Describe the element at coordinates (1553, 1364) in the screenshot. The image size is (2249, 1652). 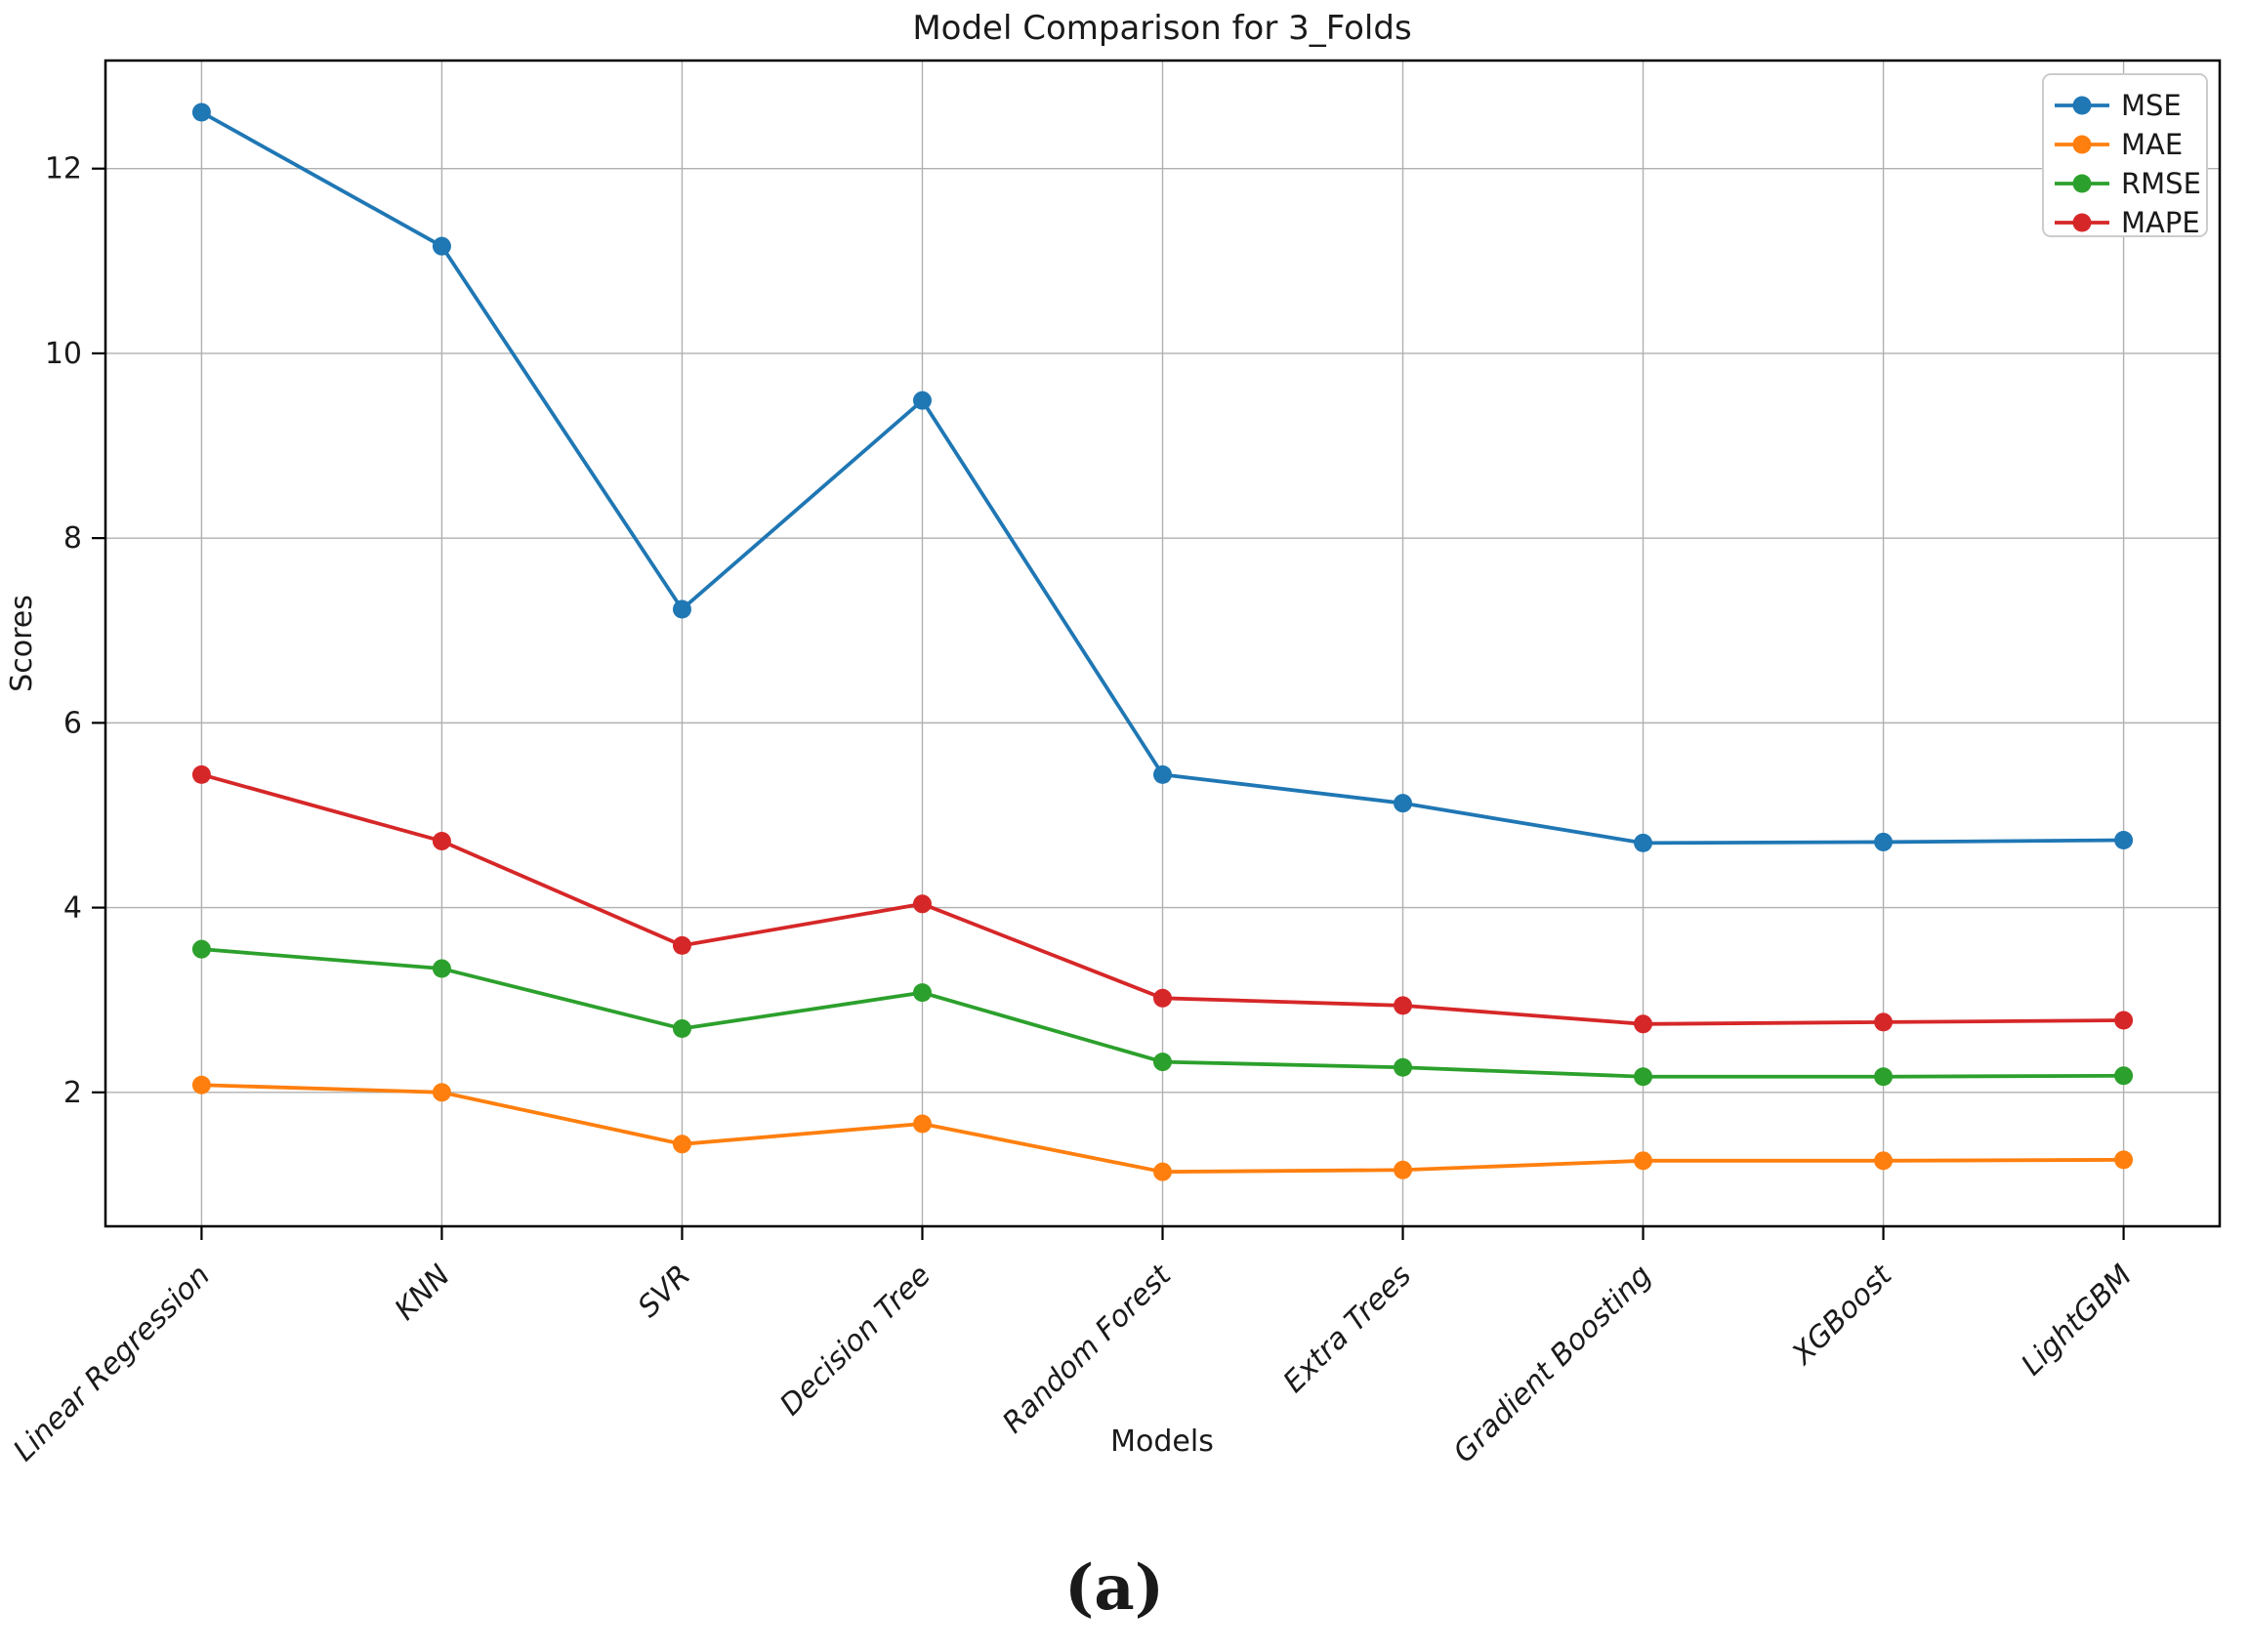
I see `x-tick-label: Gradient Boosting` at that location.